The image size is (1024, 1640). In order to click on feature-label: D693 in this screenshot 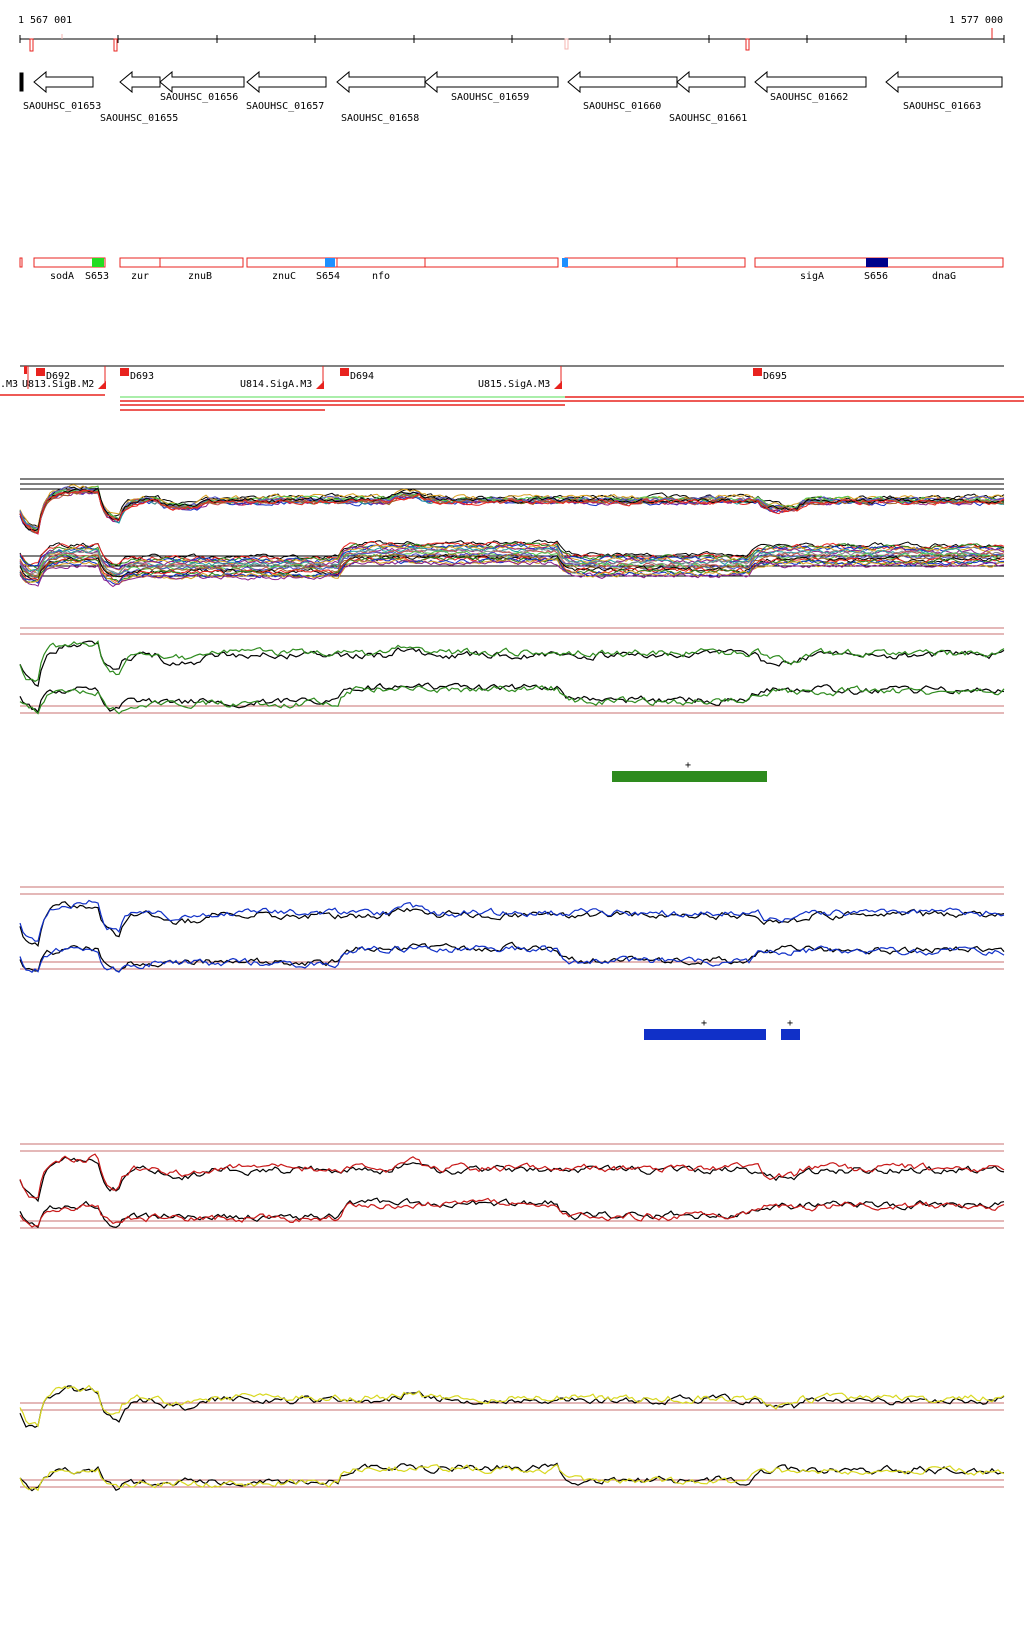, I will do `click(142, 376)`.